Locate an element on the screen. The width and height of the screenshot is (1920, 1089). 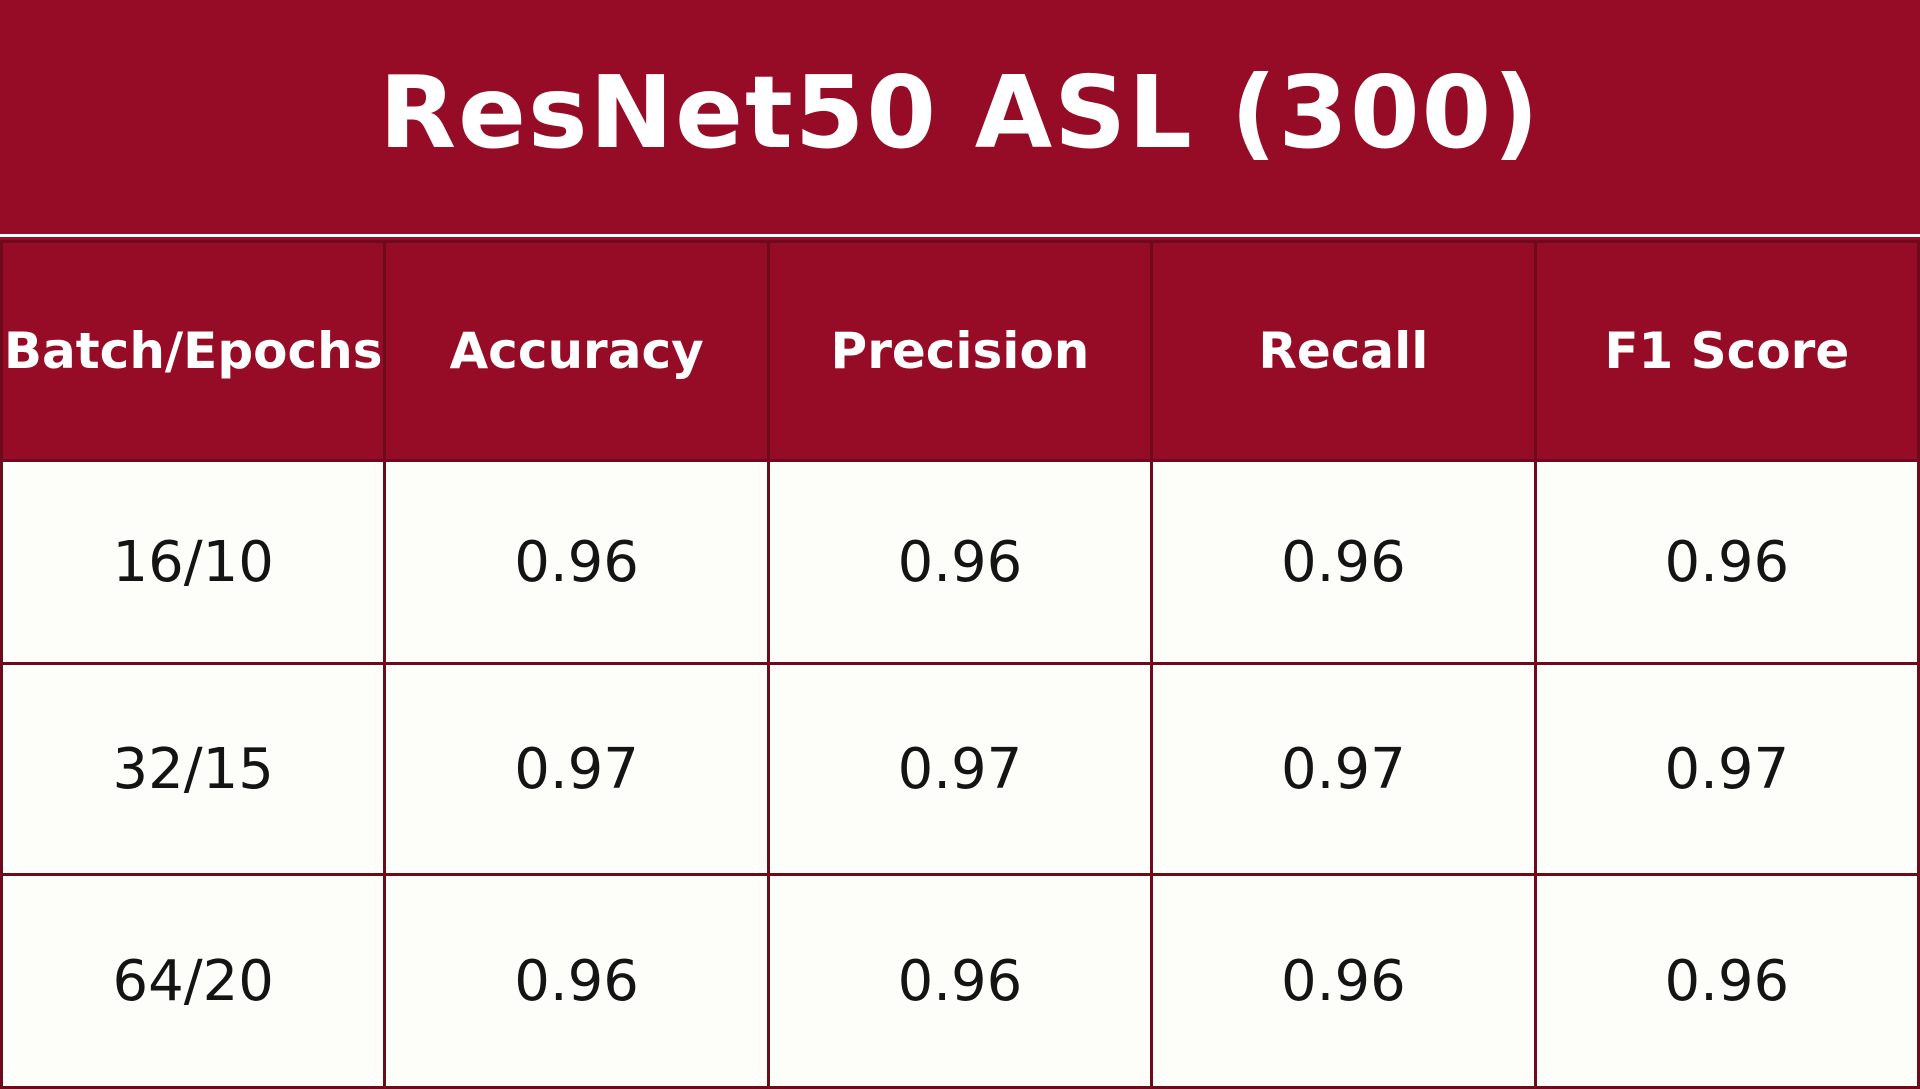
cell-recall: 0.97 is located at coordinates (1343, 769).